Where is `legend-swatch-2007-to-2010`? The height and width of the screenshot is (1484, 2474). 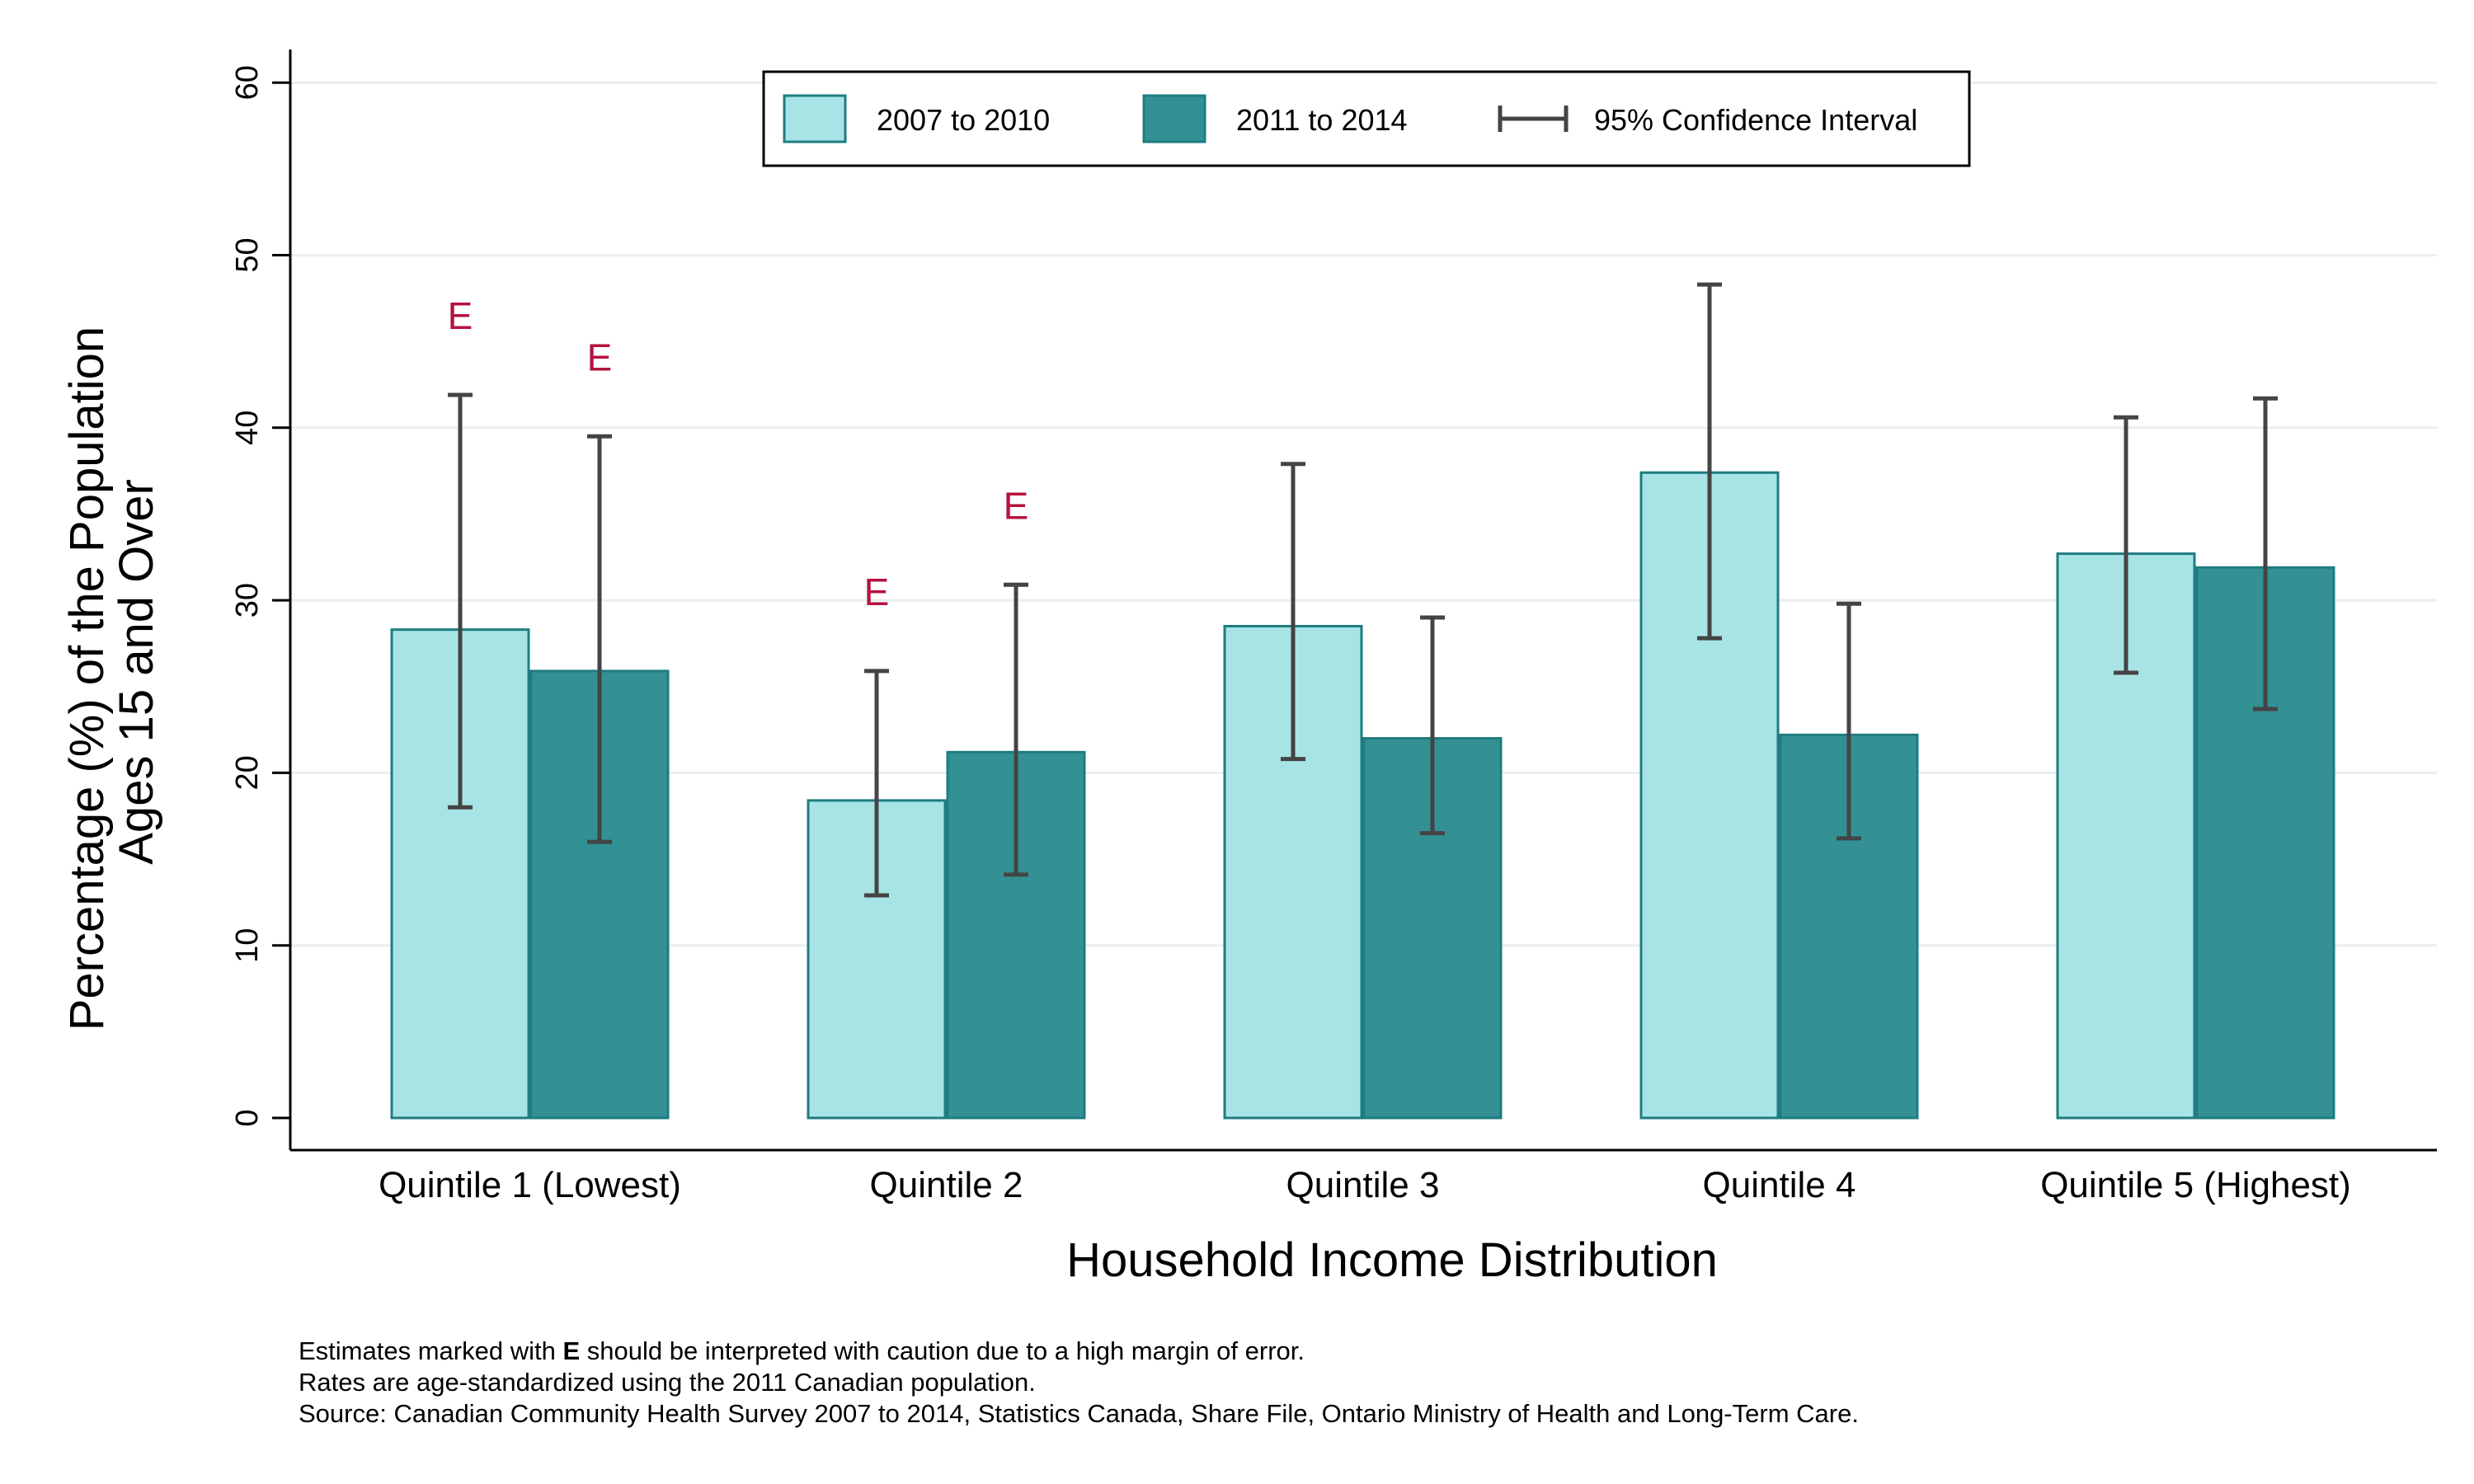 legend-swatch-2007-to-2010 is located at coordinates (815, 119).